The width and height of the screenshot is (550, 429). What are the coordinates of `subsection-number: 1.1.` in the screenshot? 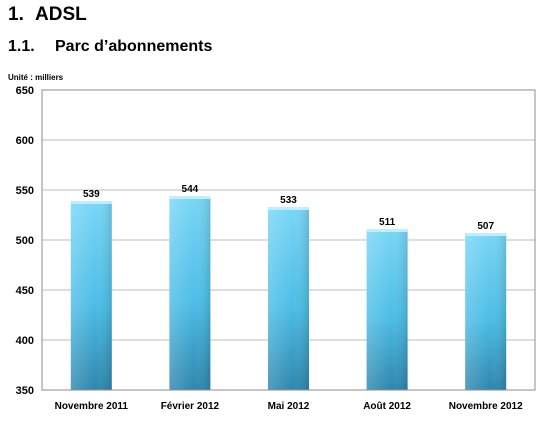 It's located at (21, 46).